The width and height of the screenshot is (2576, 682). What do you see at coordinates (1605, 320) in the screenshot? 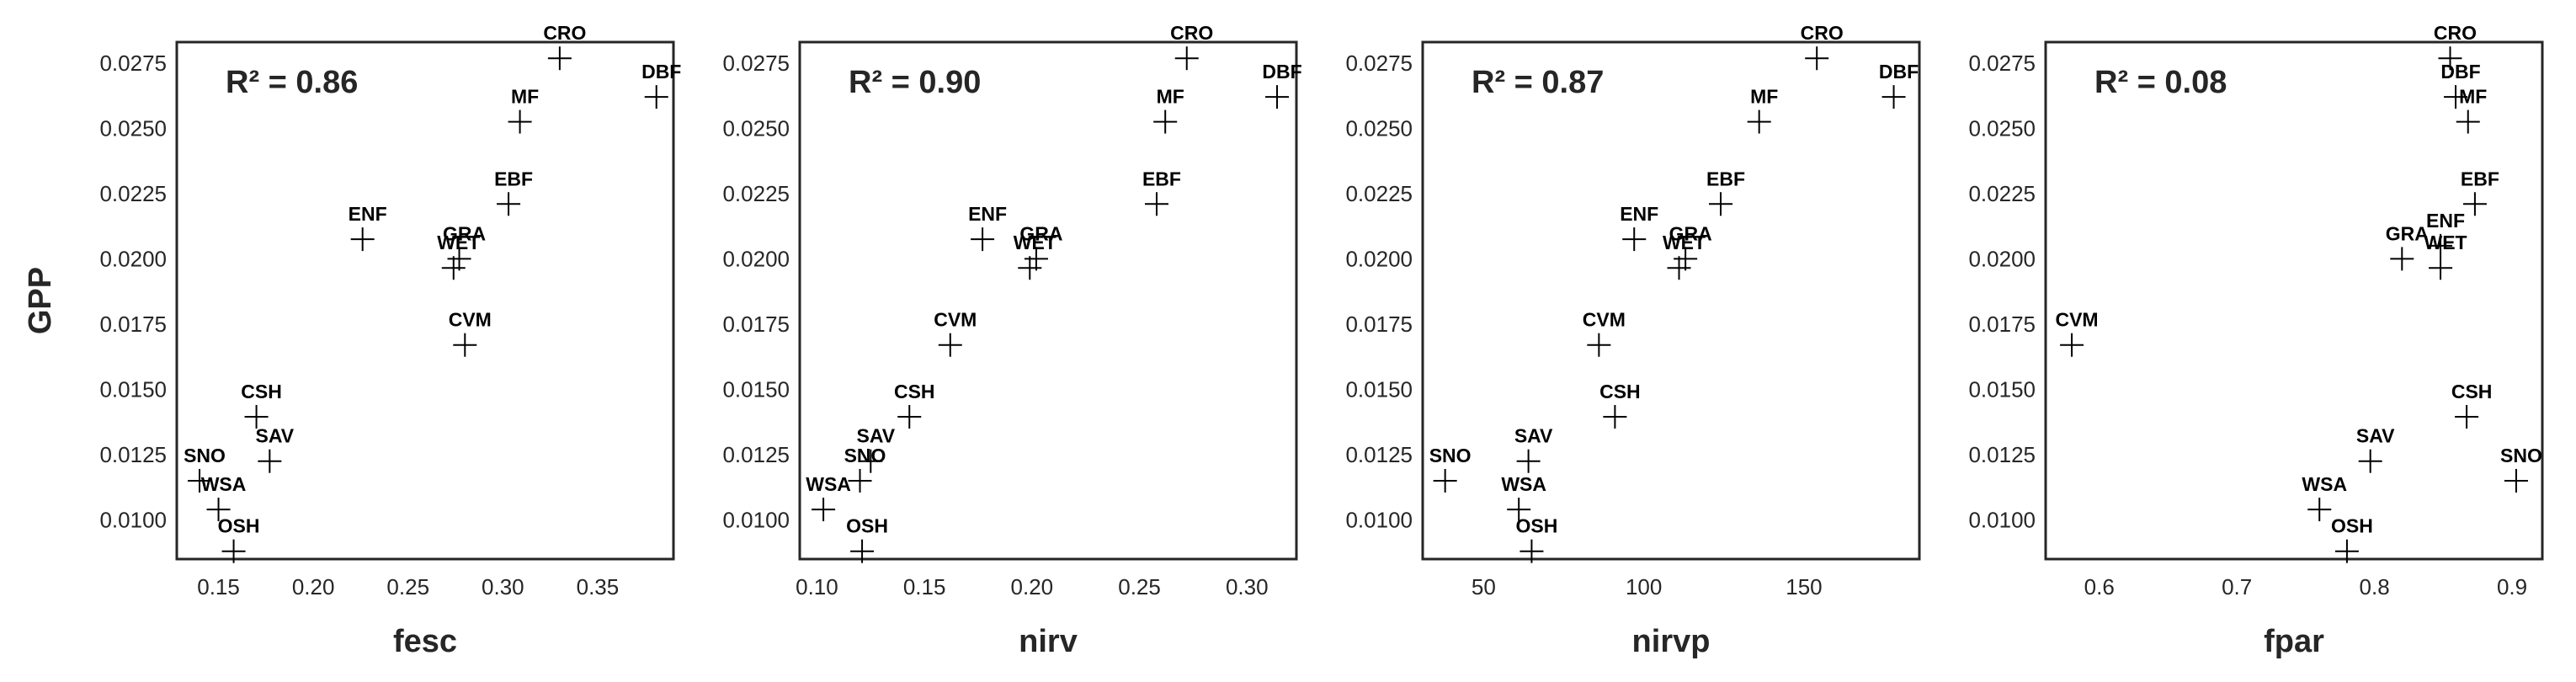
I see `point-label: CVM` at bounding box center [1605, 320].